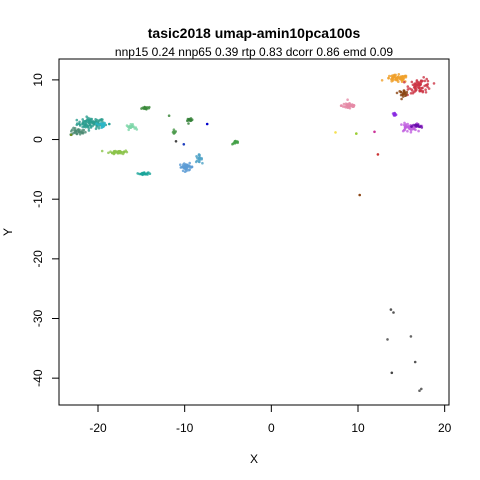 Image resolution: width=480 pixels, height=480 pixels. I want to click on y-tick-label: -40, so click(38, 378).